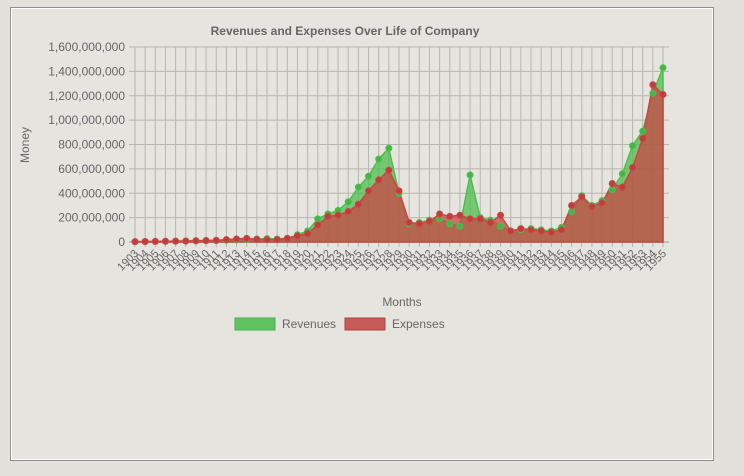 This screenshot has width=744, height=476. What do you see at coordinates (91, 169) in the screenshot?
I see `y-tick-label: 600,000,000` at bounding box center [91, 169].